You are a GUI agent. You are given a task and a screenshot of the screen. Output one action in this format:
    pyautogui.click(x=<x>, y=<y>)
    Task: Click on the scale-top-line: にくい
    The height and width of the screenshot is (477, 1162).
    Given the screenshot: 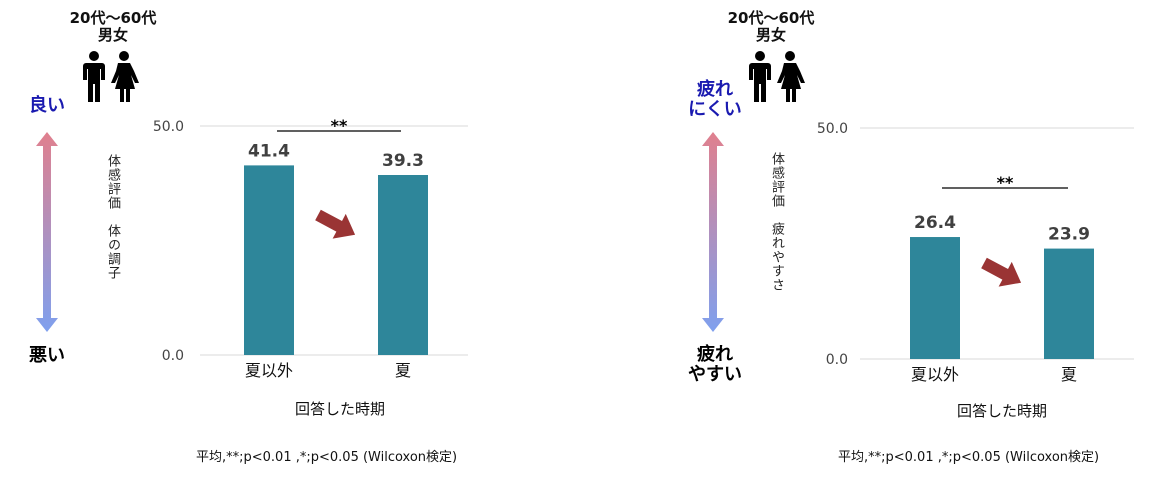 What is the action you would take?
    pyautogui.click(x=715, y=109)
    